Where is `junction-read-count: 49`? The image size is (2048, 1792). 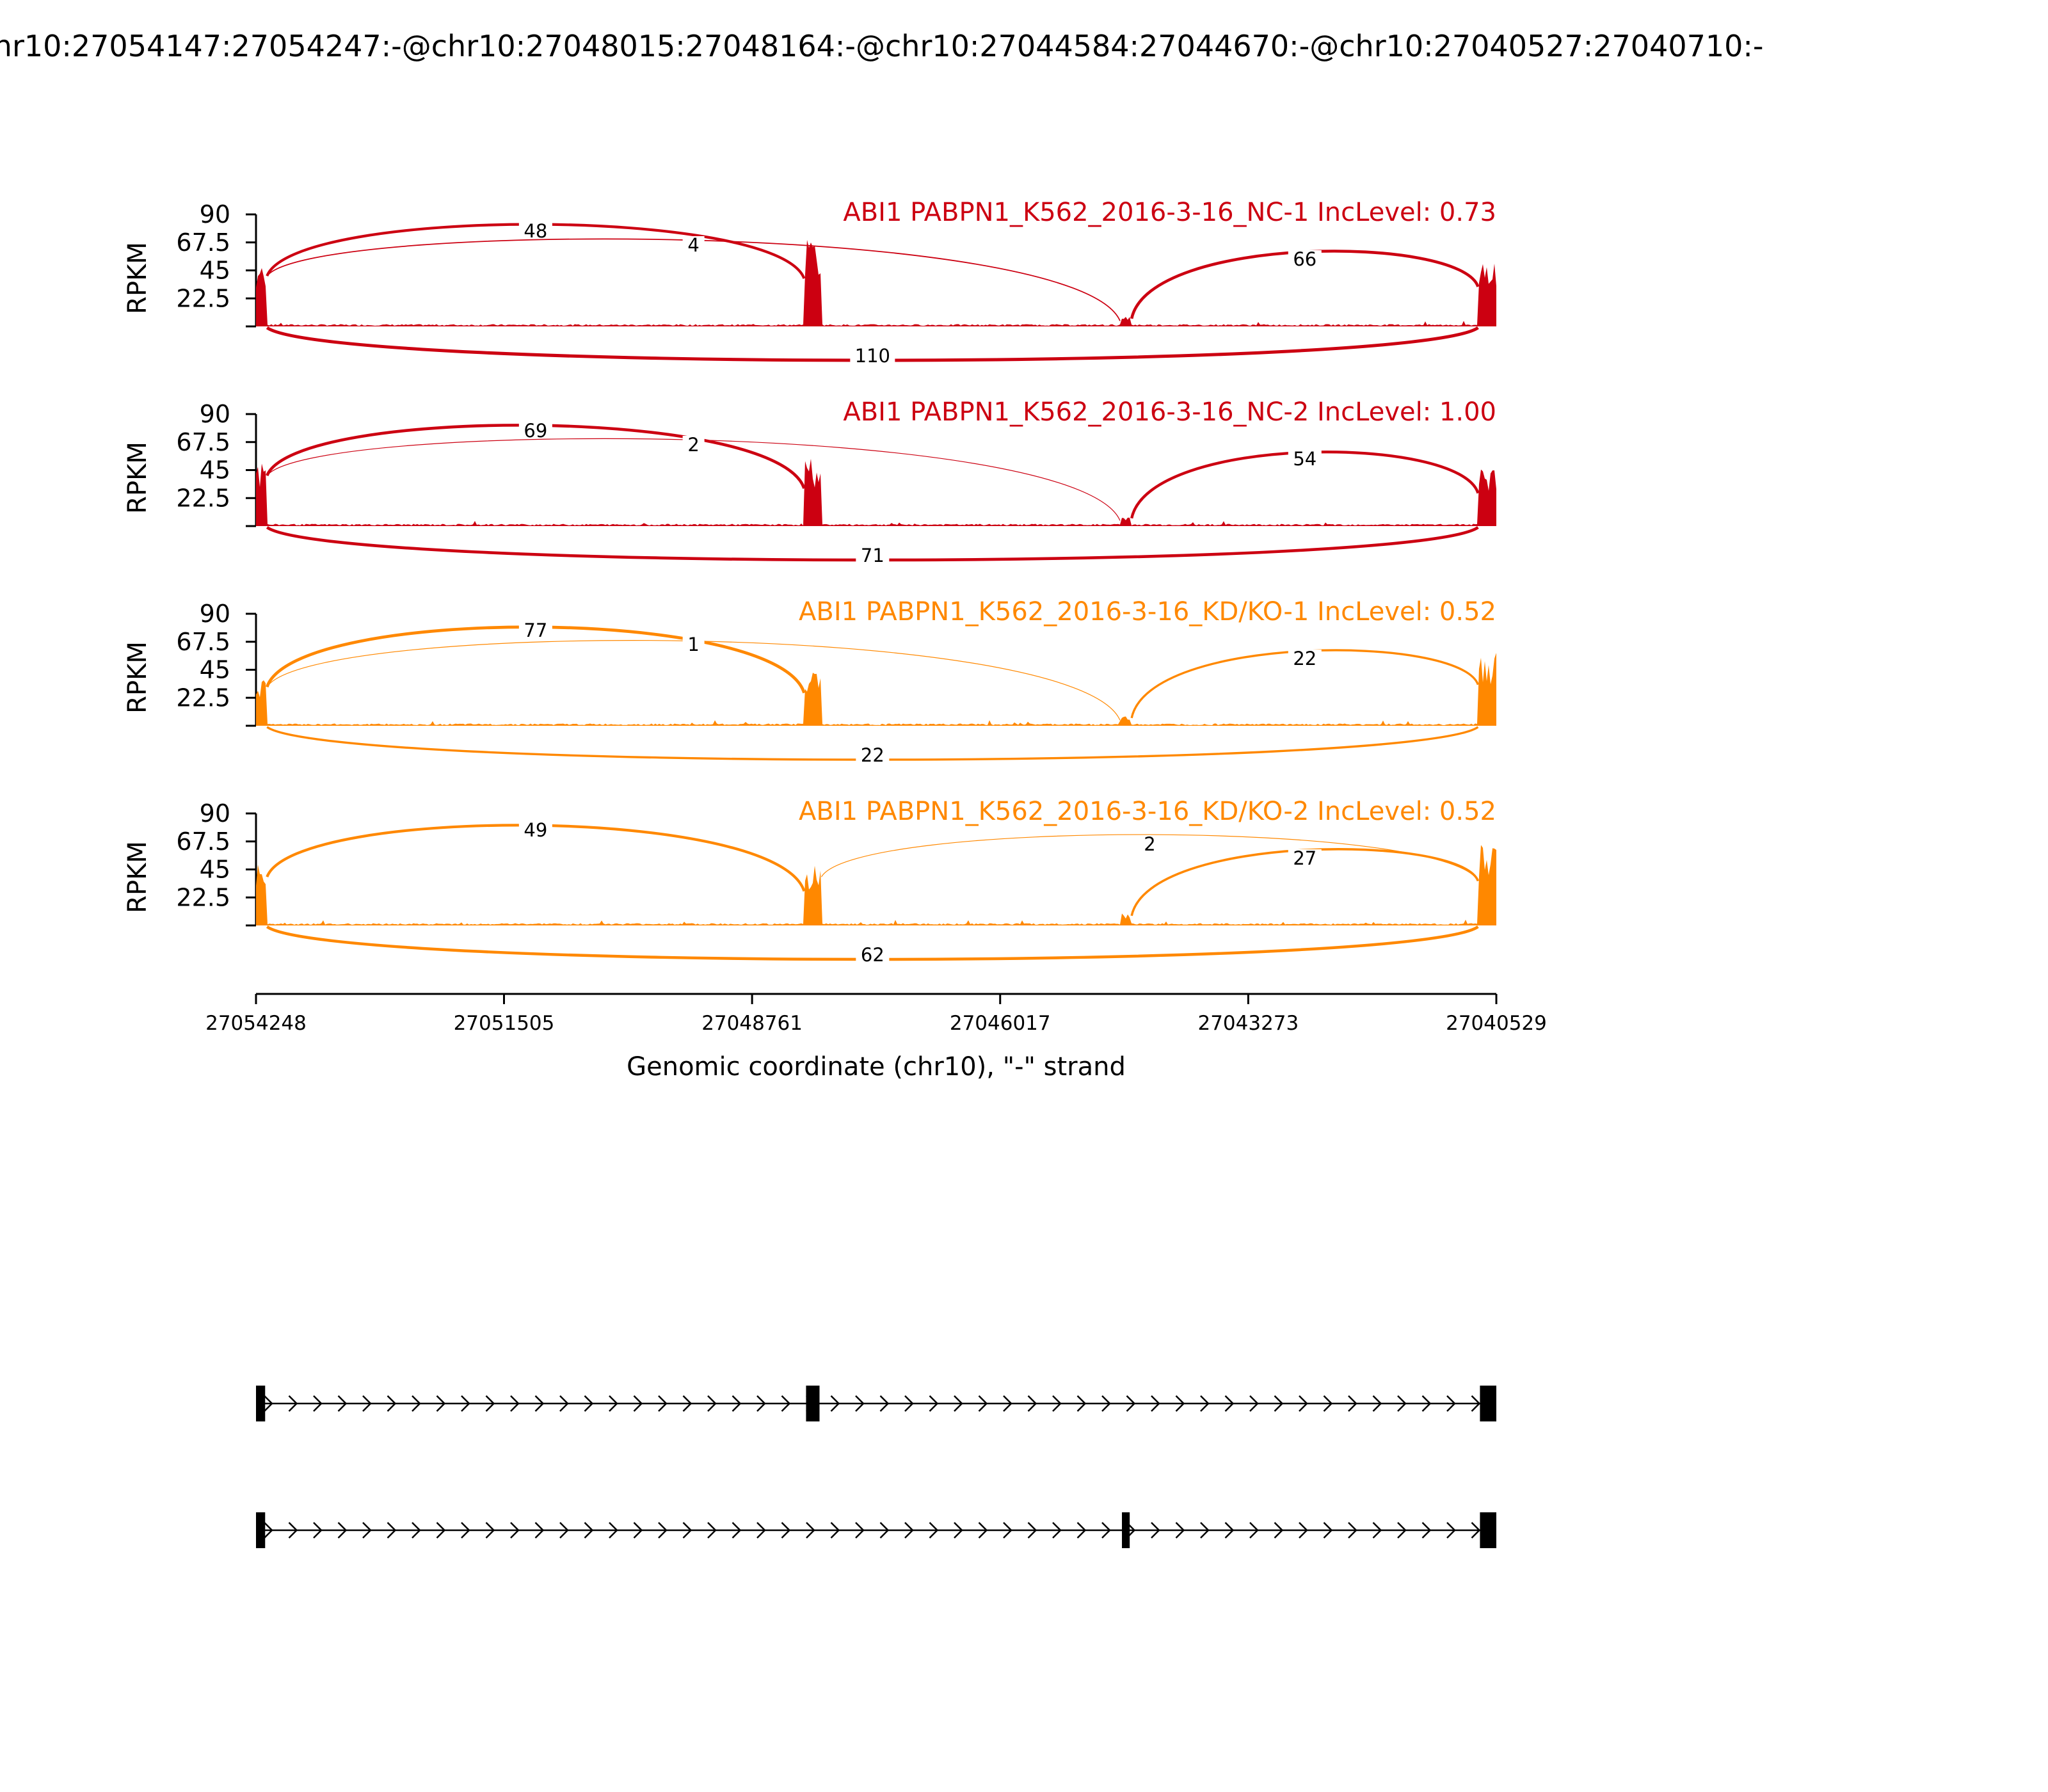
junction-read-count: 49 is located at coordinates (535, 830).